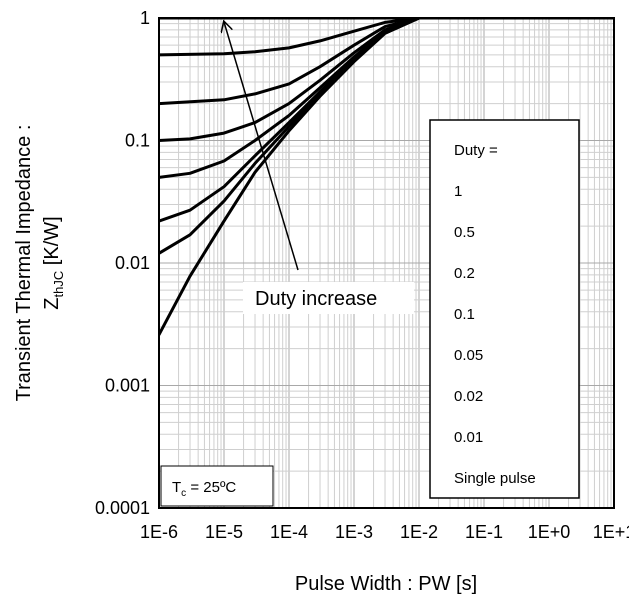 This screenshot has width=629, height=606. What do you see at coordinates (316, 299) in the screenshot?
I see `duty-increase-label: Duty increase` at bounding box center [316, 299].